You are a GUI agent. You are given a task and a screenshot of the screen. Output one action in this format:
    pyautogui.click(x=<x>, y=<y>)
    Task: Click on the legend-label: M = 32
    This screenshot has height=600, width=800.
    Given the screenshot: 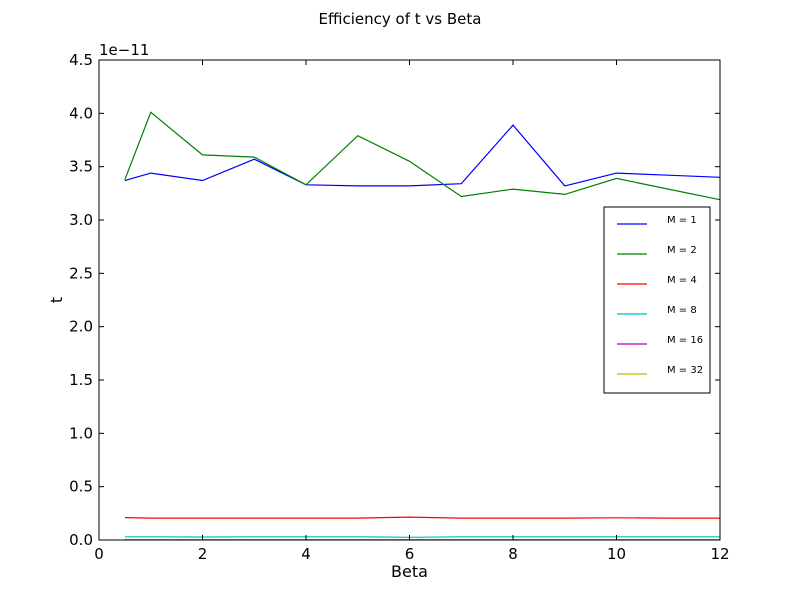 What is the action you would take?
    pyautogui.click(x=685, y=370)
    